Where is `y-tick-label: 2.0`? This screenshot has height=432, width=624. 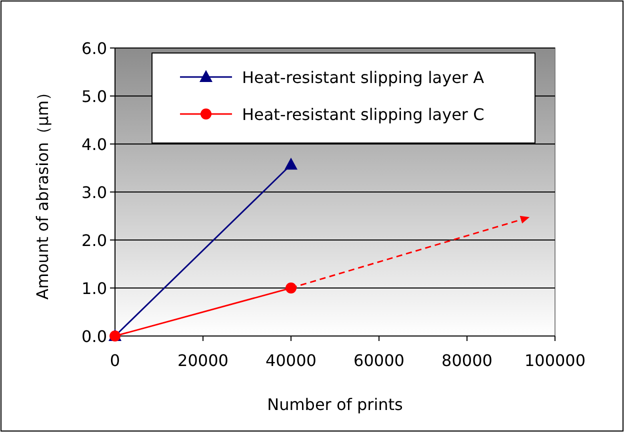 y-tick-label: 2.0 is located at coordinates (94, 240).